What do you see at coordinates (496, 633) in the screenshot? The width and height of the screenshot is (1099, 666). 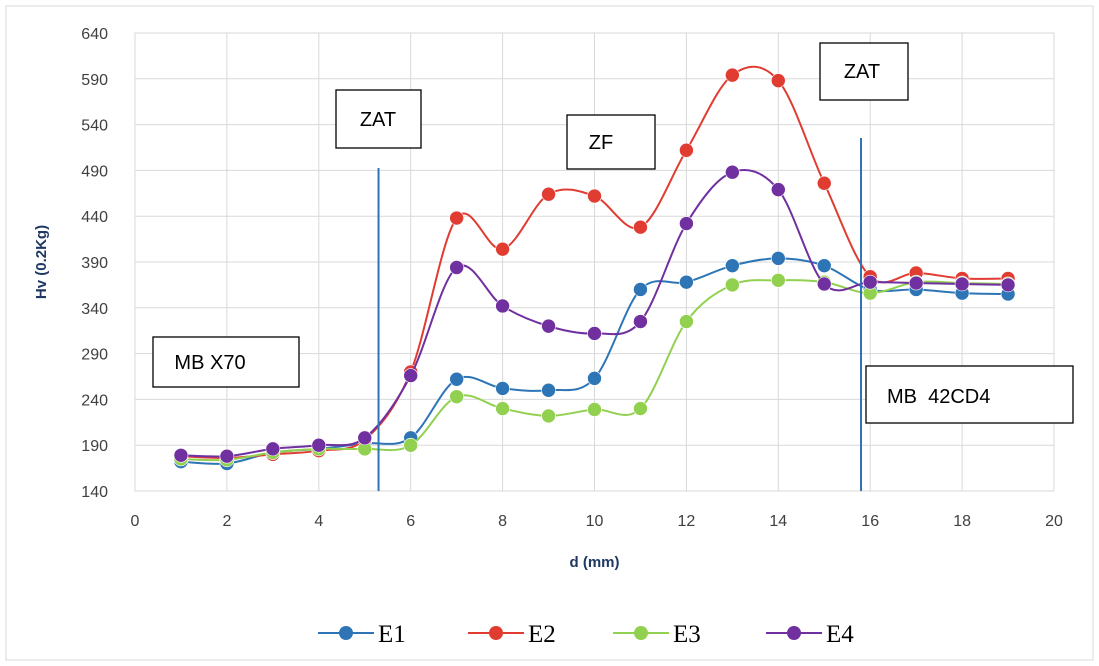 I see `legend-marker-e2` at bounding box center [496, 633].